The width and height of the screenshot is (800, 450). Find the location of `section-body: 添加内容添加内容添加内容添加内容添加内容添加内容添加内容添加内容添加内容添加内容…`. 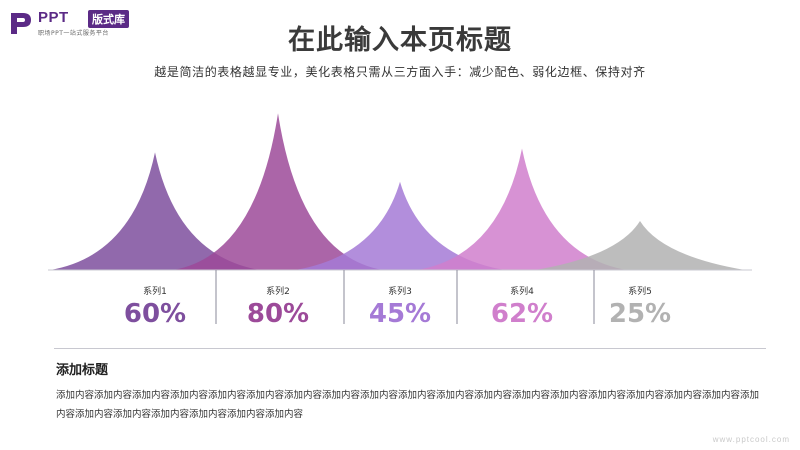

section-body: 添加内容添加内容添加内容添加内容添加内容添加内容添加内容添加内容添加内容添加内容… is located at coordinates (408, 405).